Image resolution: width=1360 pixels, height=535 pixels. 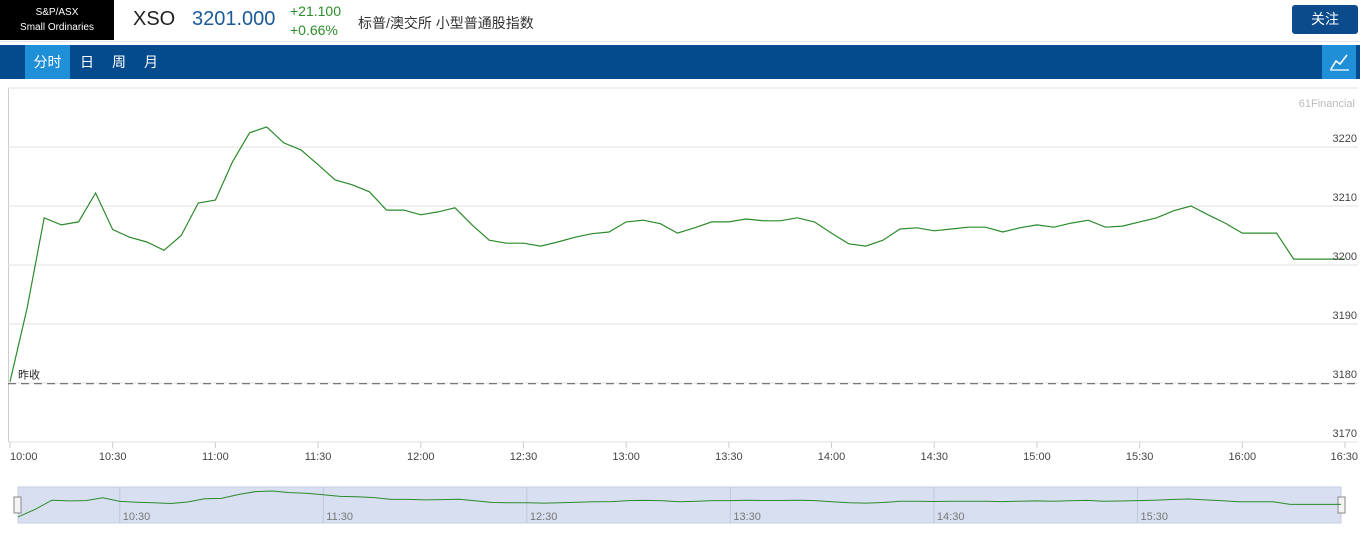 What do you see at coordinates (87, 62) in the screenshot?
I see `tab: 日` at bounding box center [87, 62].